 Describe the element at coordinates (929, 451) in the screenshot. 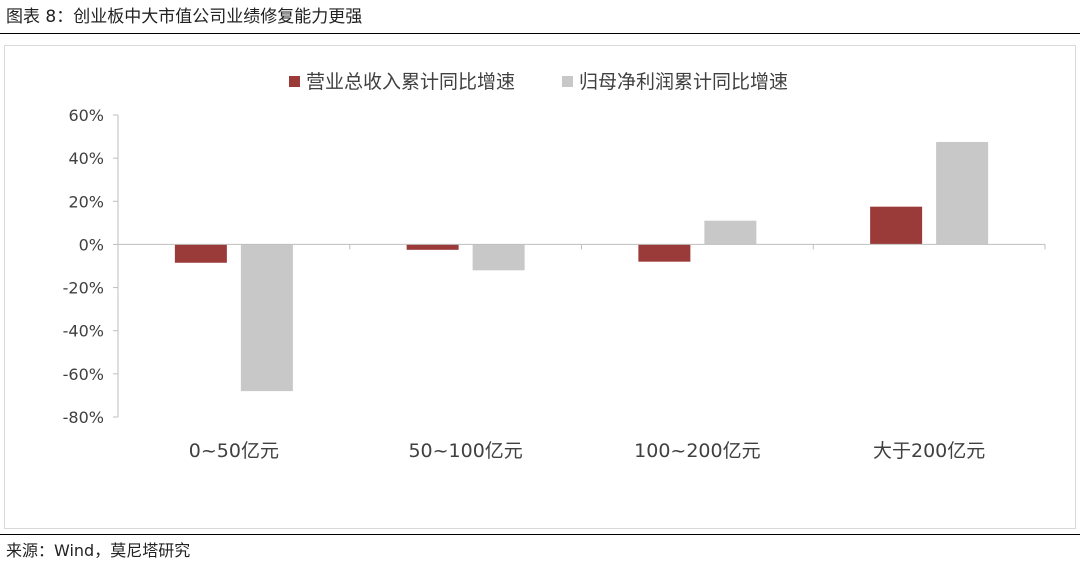

I see `category-label: 大于200亿元` at that location.